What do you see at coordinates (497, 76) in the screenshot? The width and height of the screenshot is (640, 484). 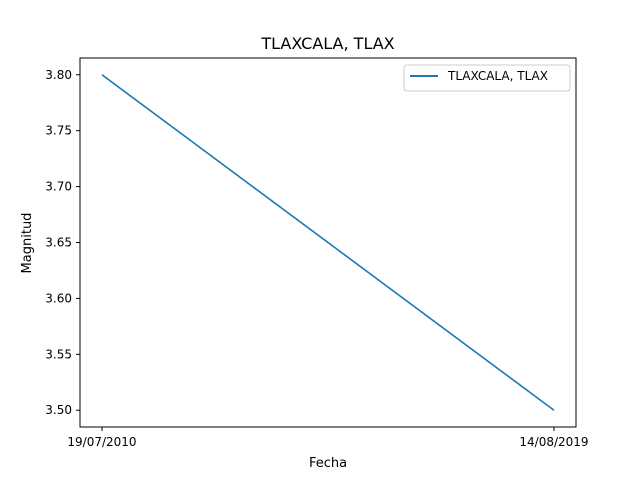 I see `legend-label-tlaxcala: TLAXCALA, TLAX` at bounding box center [497, 76].